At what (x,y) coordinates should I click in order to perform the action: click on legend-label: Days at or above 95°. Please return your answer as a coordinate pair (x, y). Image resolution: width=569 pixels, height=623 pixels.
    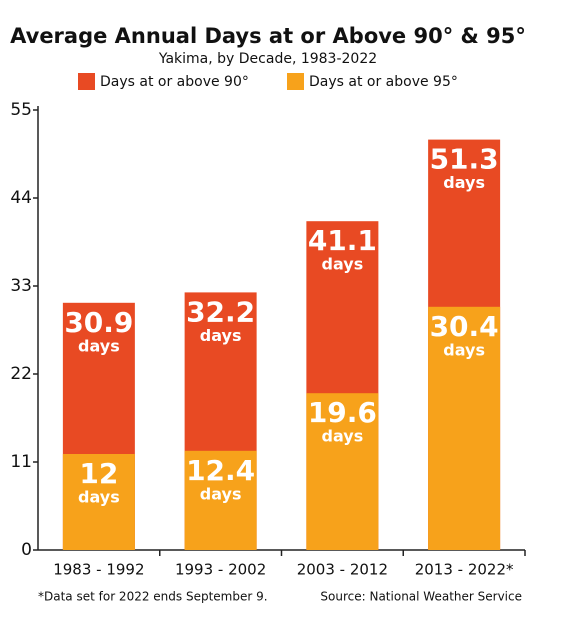
    Looking at the image, I should click on (383, 82).